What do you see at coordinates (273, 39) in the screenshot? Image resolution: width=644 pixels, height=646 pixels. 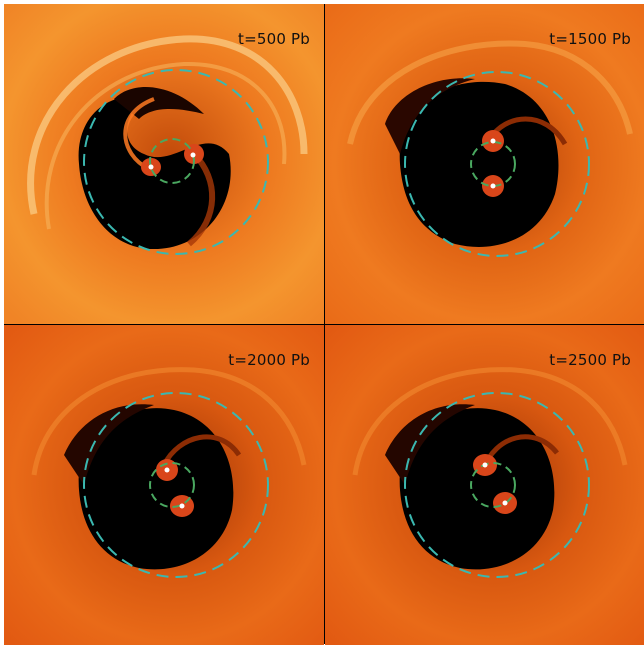 I see `time-label: t=500 Pb` at bounding box center [273, 39].